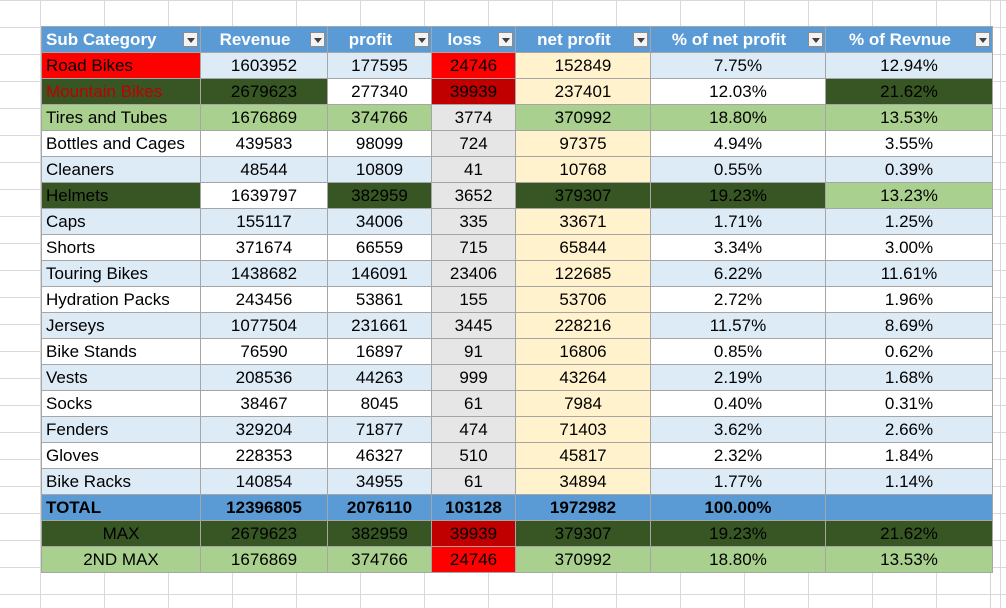 This screenshot has width=1006, height=608. Describe the element at coordinates (379, 429) in the screenshot. I see `cell-profit: 71877` at that location.